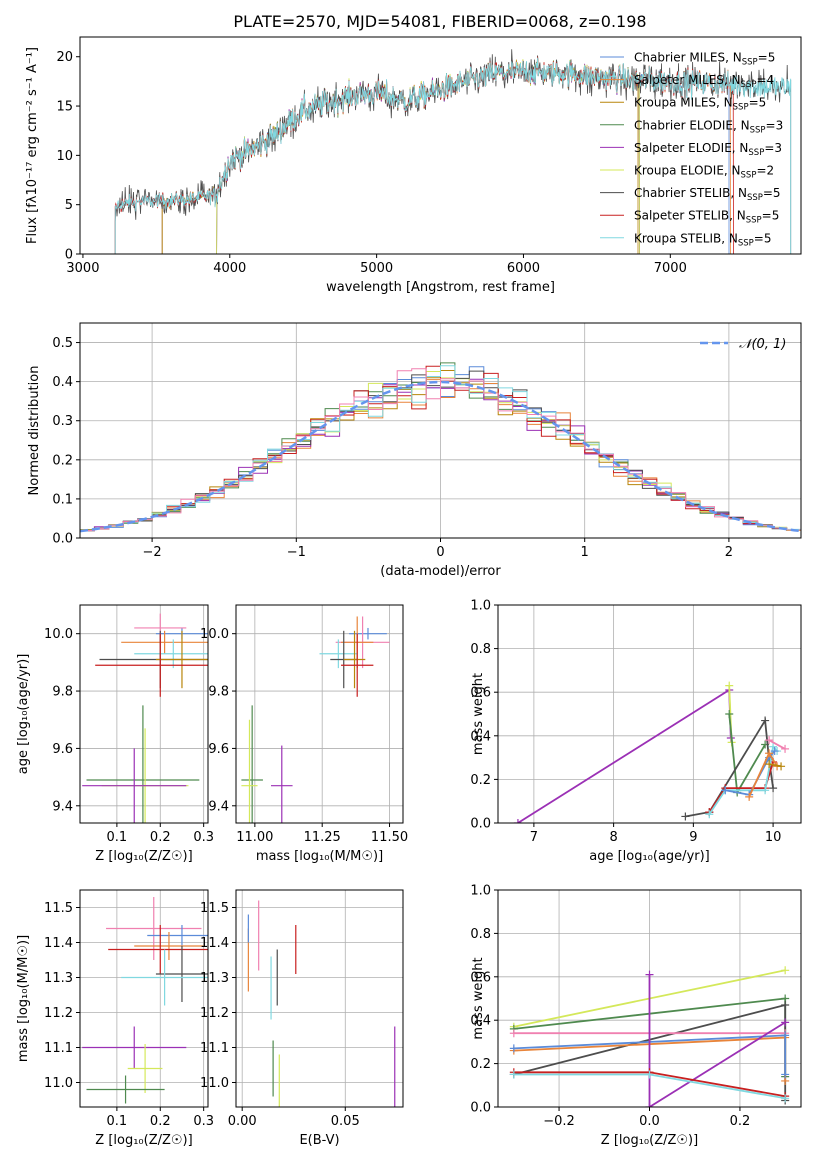  Describe the element at coordinates (214, 908) in the screenshot. I see `y-tick-label: 11.5` at that location.